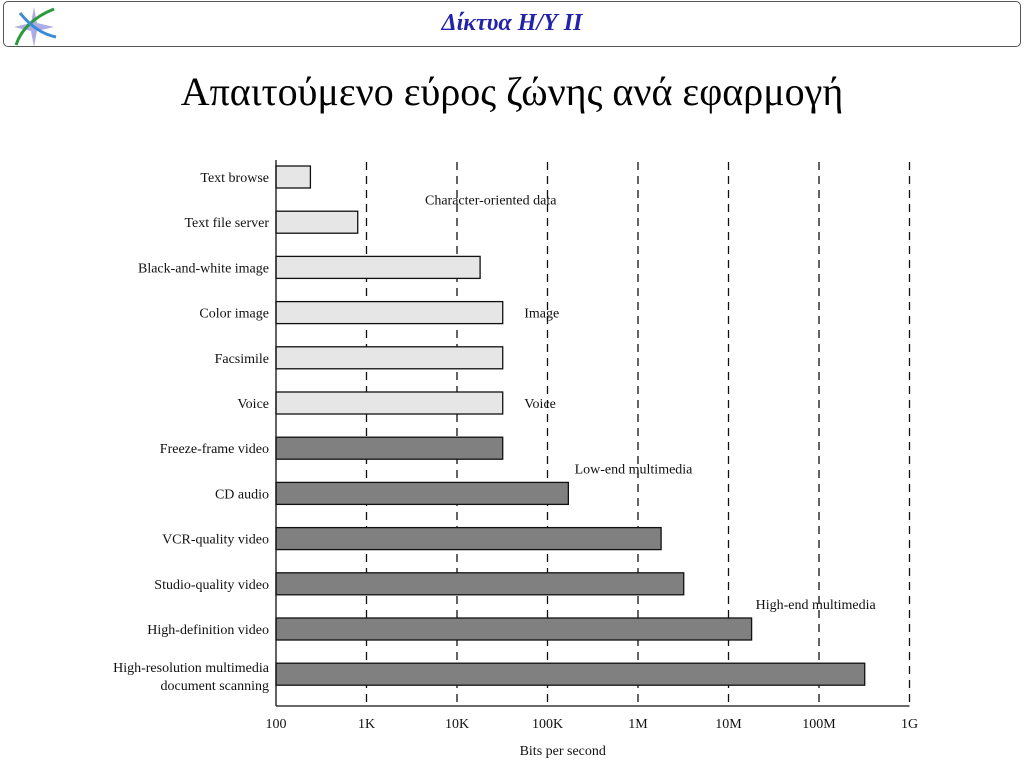 The image size is (1024, 768). Describe the element at coordinates (512, 91) in the screenshot. I see `slide-title: Απαιτούμενο εύρος ζώνης ανά εφαρμογή` at that location.